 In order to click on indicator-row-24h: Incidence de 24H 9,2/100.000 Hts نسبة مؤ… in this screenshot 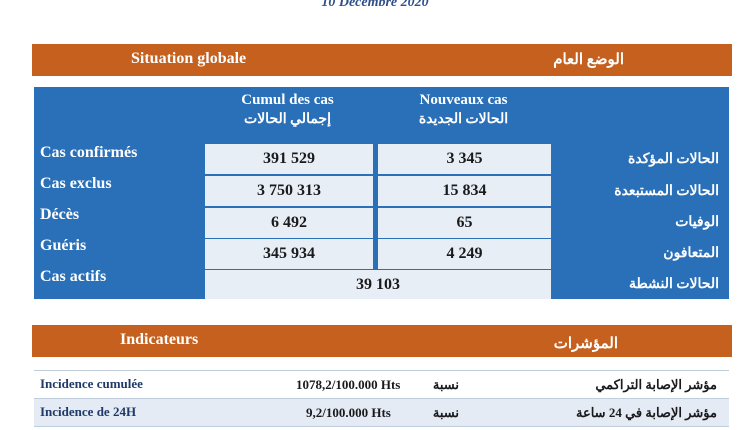, I will do `click(381, 413)`.